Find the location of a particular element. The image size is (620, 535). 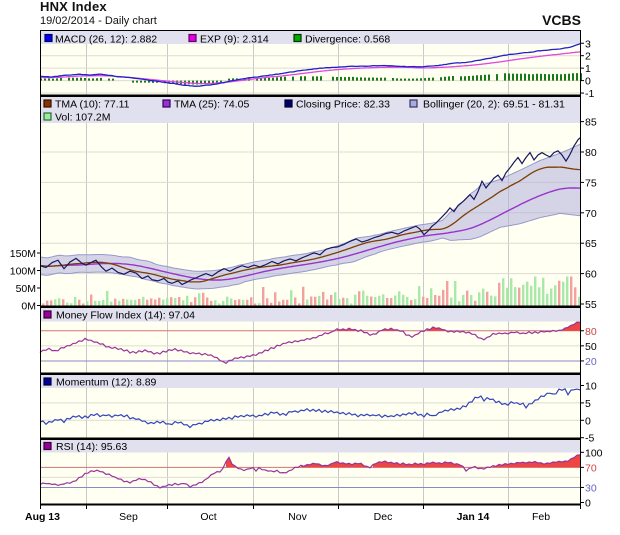

svg-text: 55 is located at coordinates (591, 305).